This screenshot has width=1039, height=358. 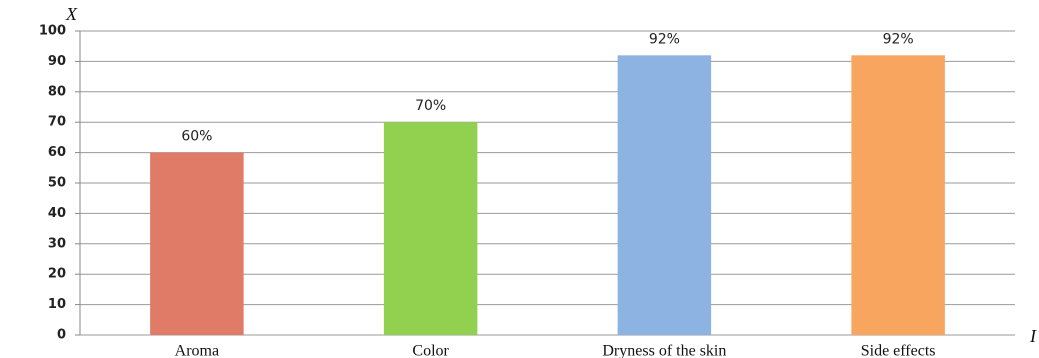 What do you see at coordinates (57, 91) in the screenshot?
I see `y-tick-label: 80` at bounding box center [57, 91].